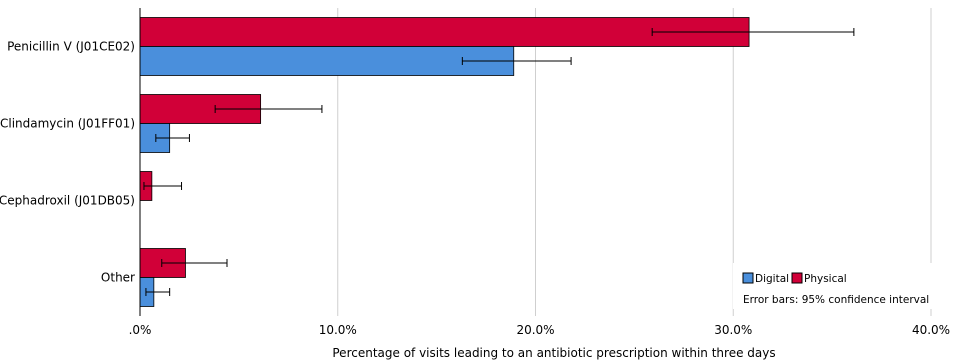 This screenshot has width=966, height=364. Describe the element at coordinates (140, 330) in the screenshot. I see `x-tick-label: .0%` at that location.